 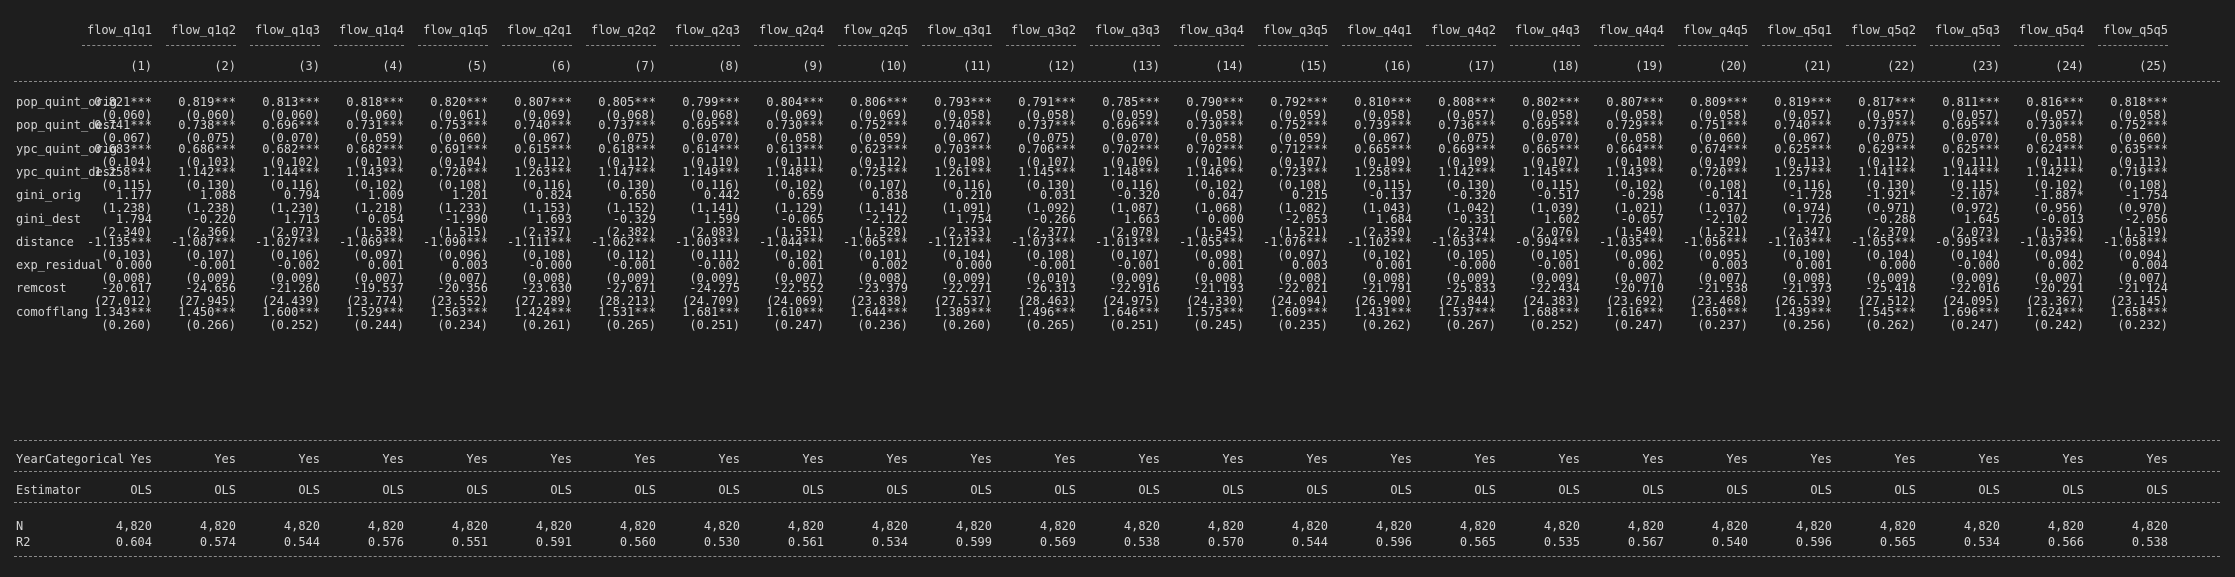 What do you see at coordinates (627, 102) in the screenshot?
I see `coefficient-cell: 0.805***` at bounding box center [627, 102].